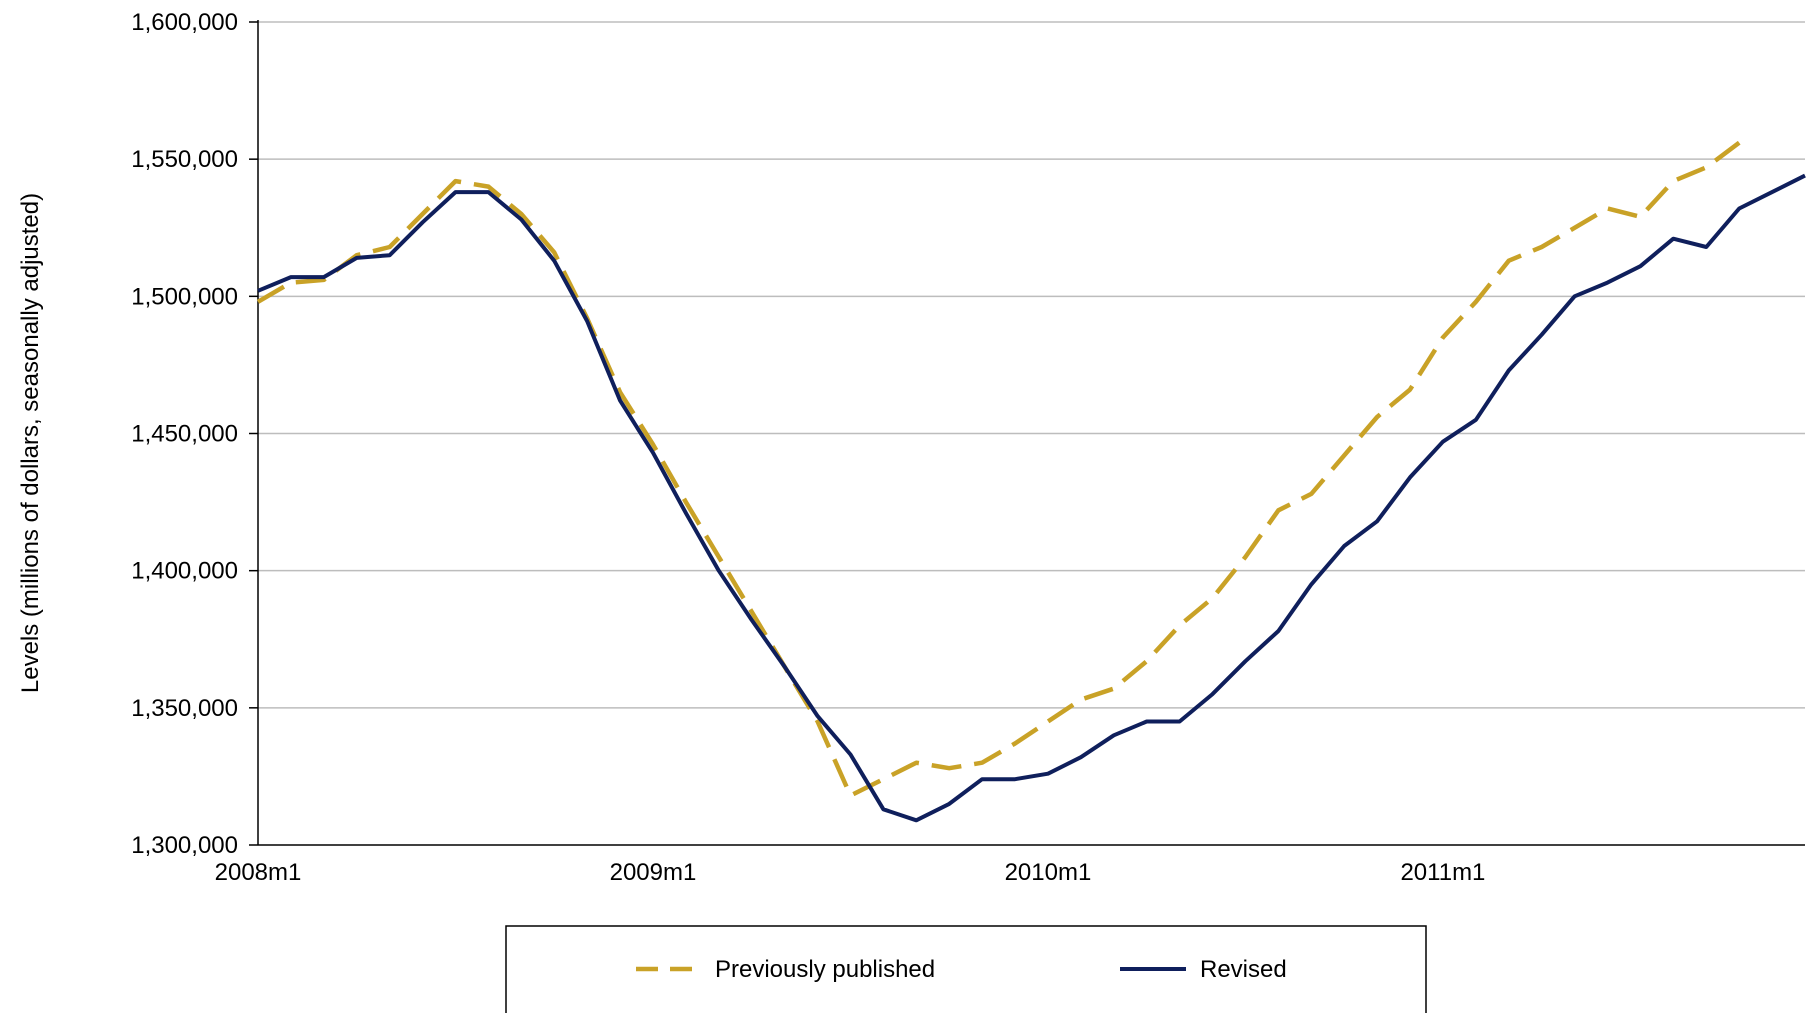 The image size is (1809, 1013). I want to click on y-tick-label: 1,350,000, so click(184, 708).